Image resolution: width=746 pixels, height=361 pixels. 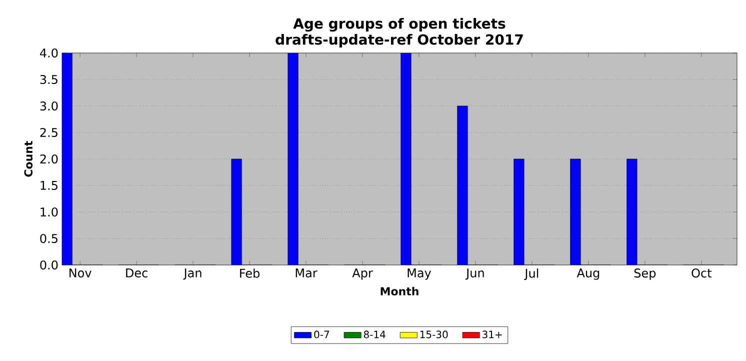 What do you see at coordinates (250, 273) in the screenshot?
I see `x-tick-label: Feb` at bounding box center [250, 273].